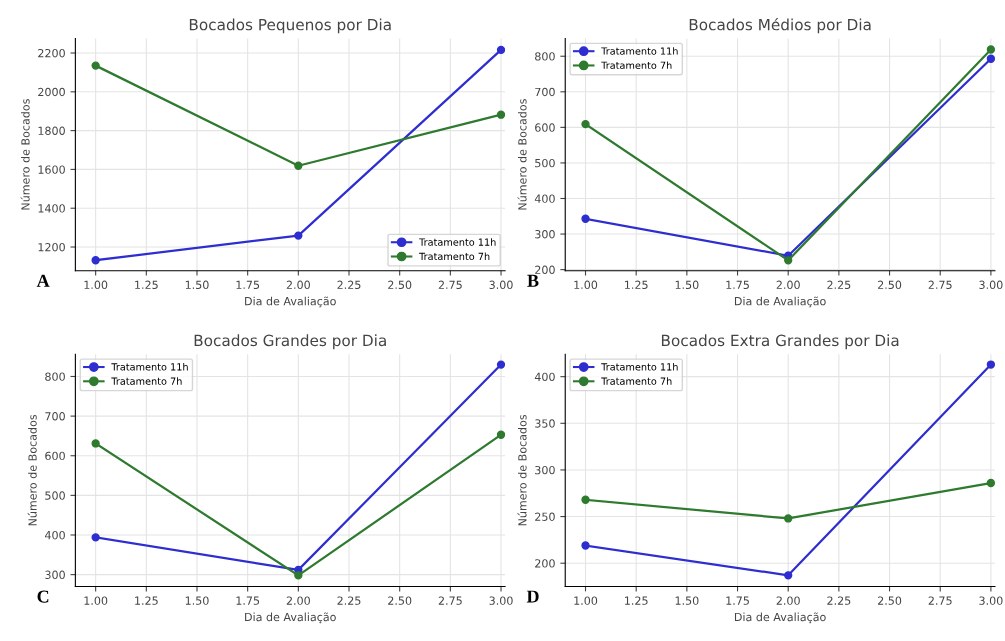  I want to click on y-tick-label: 350, so click(545, 423).